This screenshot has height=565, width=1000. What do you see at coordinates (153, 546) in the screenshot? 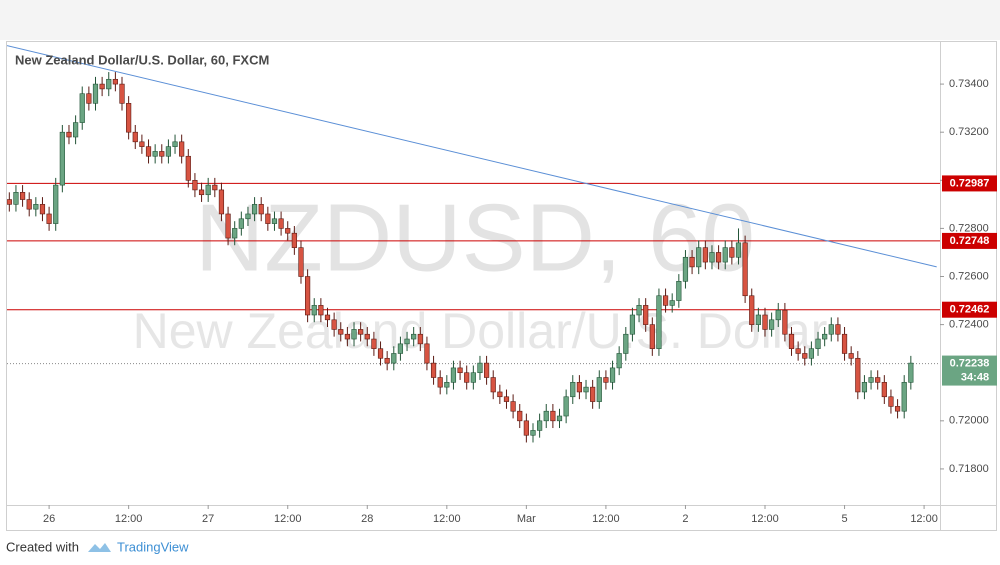
I see `footer-brand: TradingView` at bounding box center [153, 546].